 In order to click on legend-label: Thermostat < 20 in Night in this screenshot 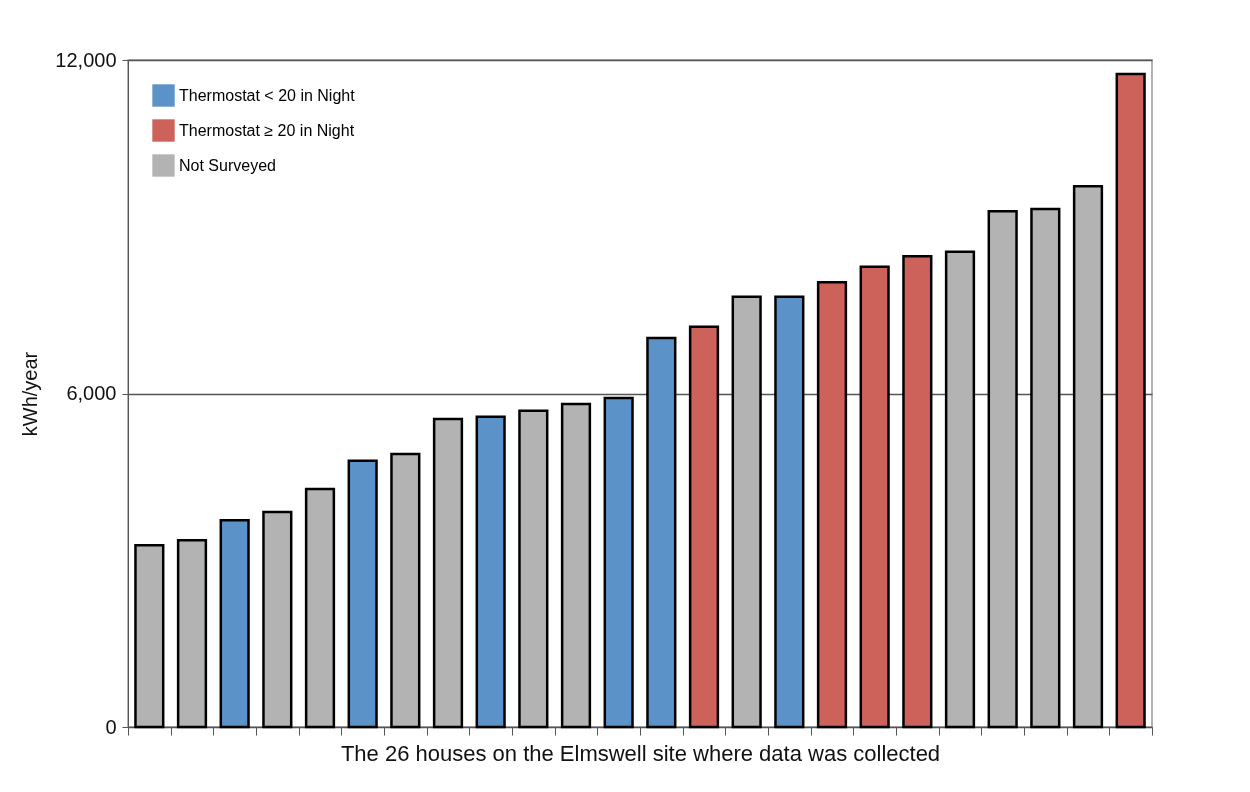, I will do `click(267, 95)`.